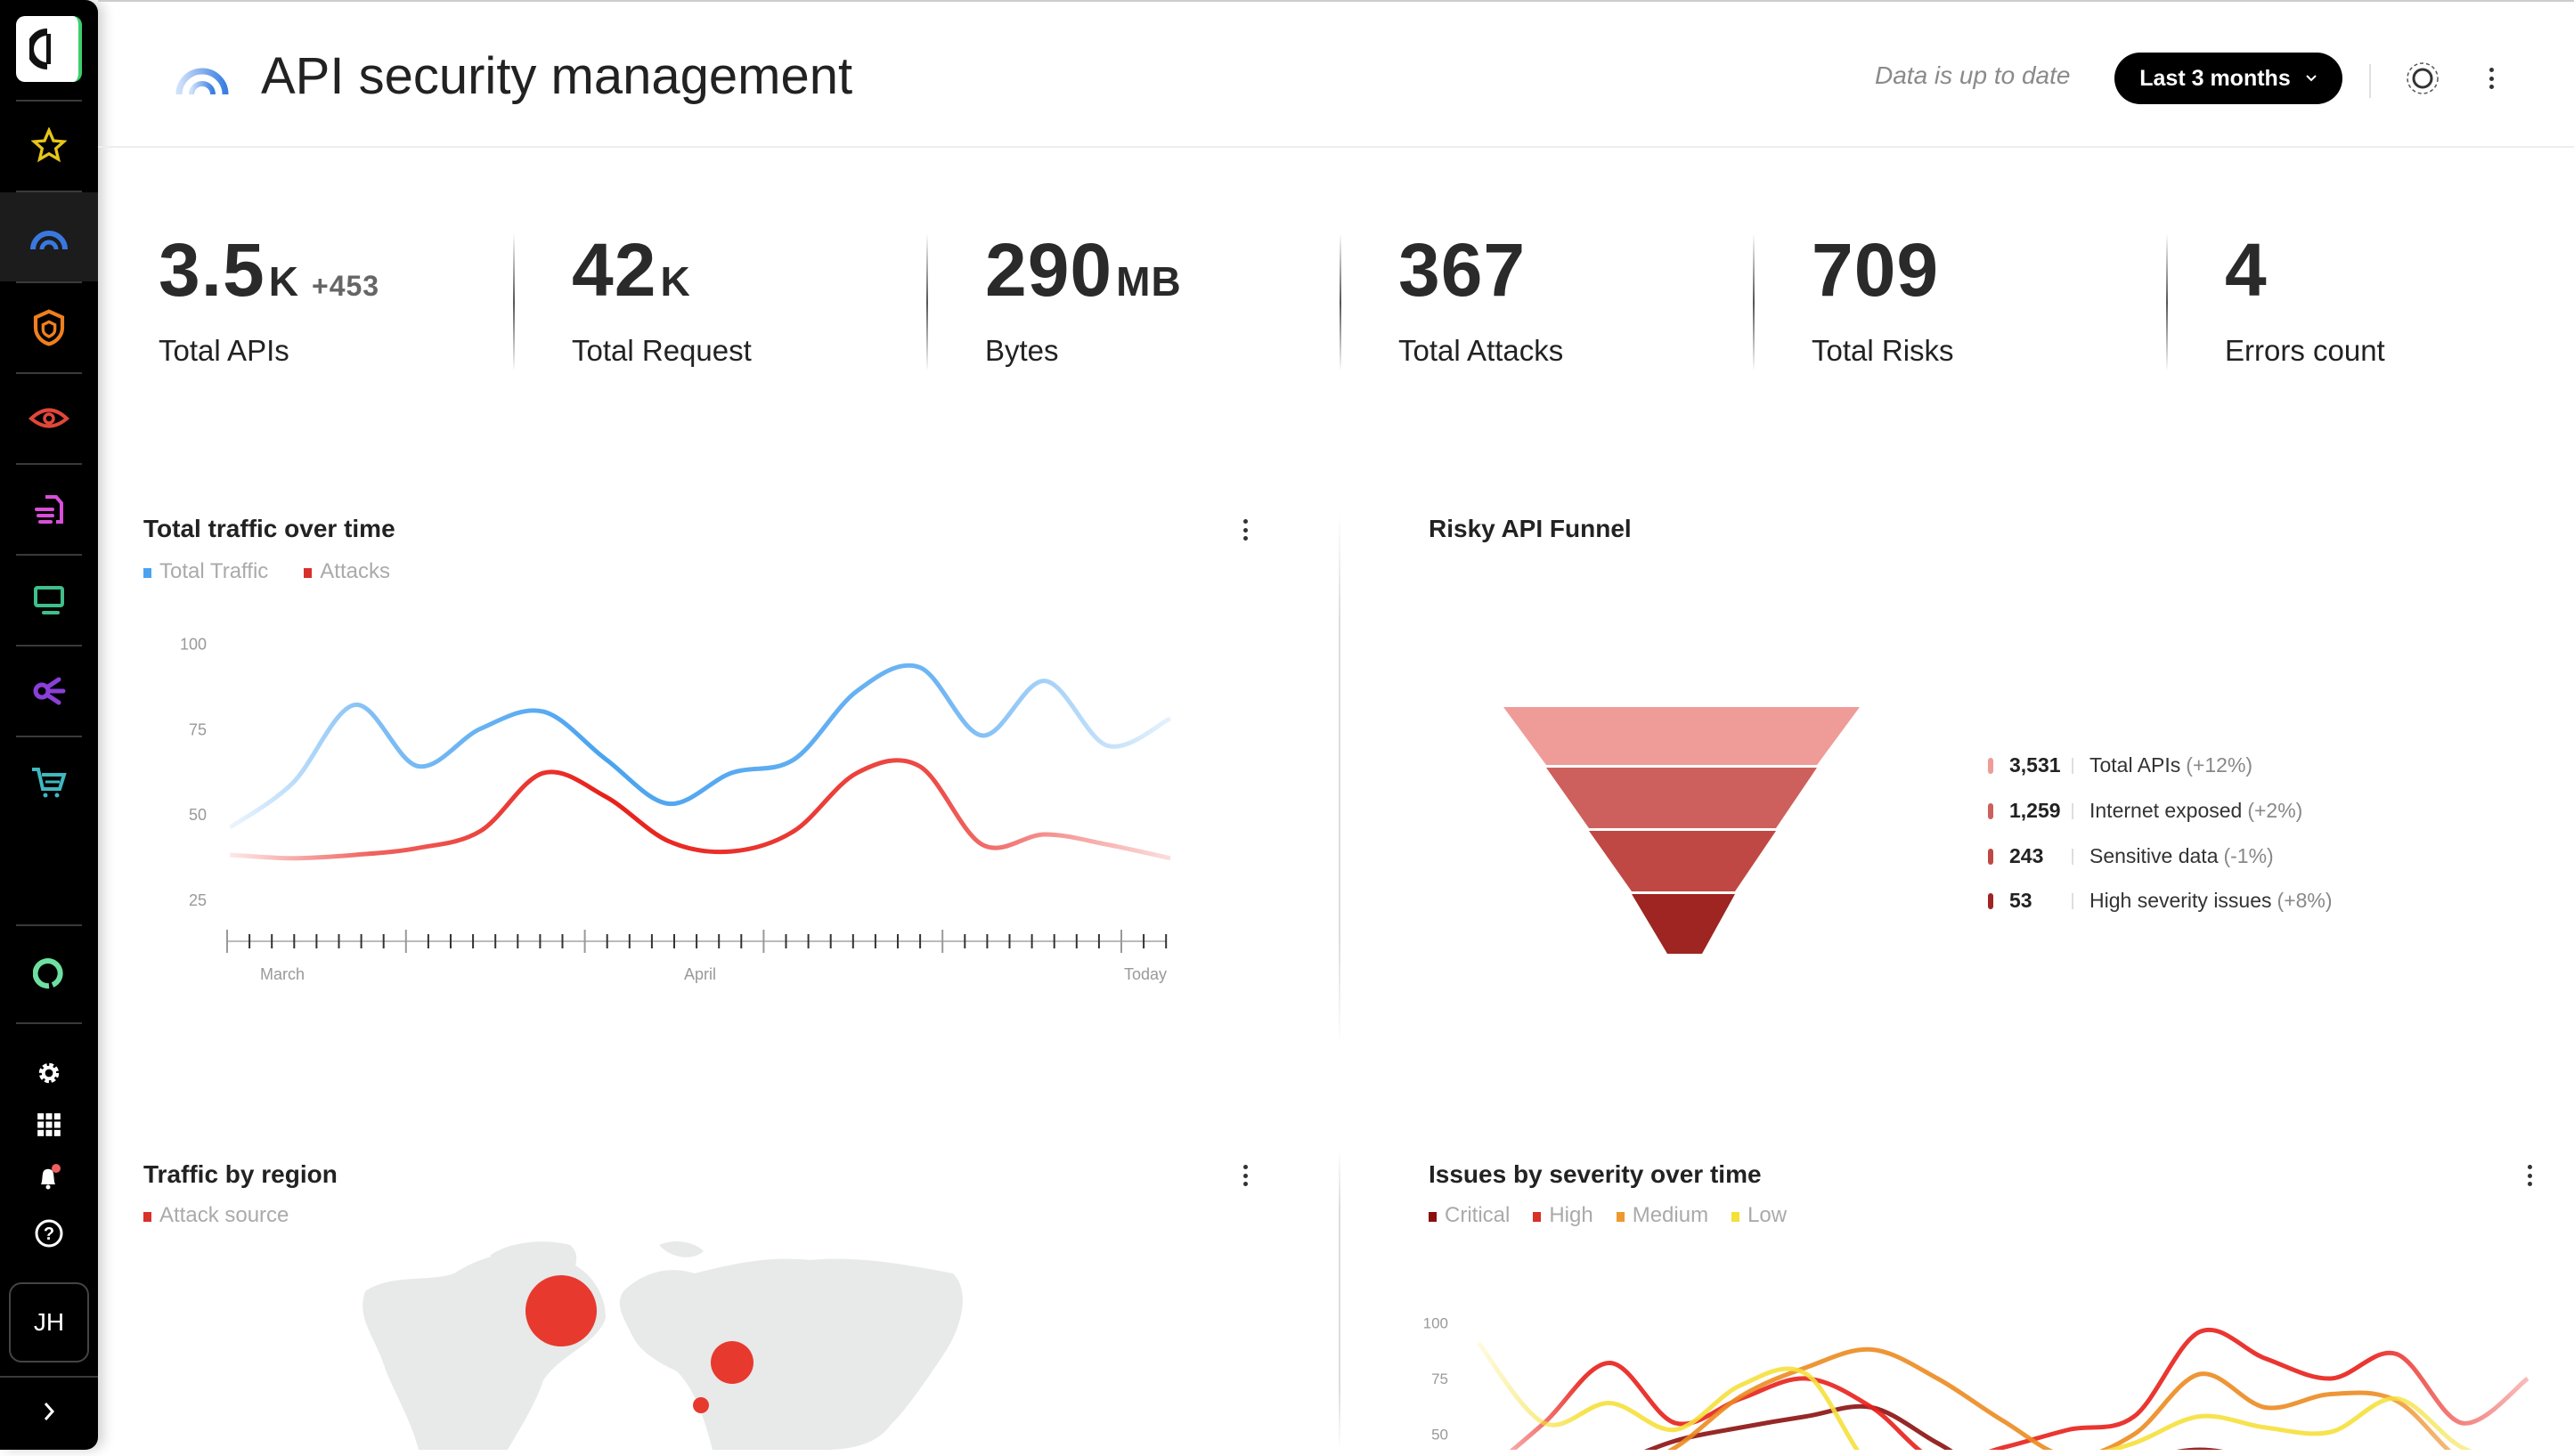 This screenshot has height=1456, width=2574. I want to click on stage-change: (+8%), so click(2305, 900).